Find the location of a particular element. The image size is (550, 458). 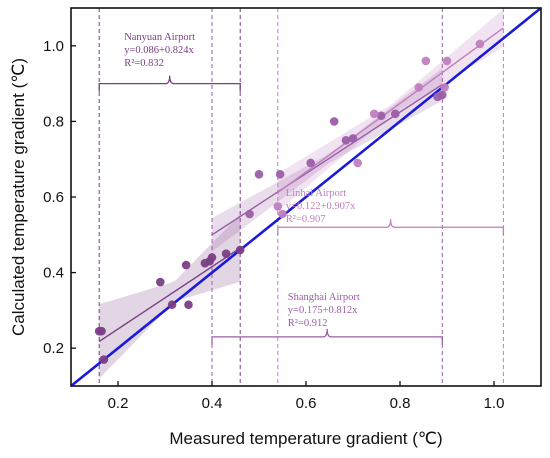

y-axis-ticks: 0.2 0.4 0.6 0.8 1.0 is located at coordinates (59, 197).